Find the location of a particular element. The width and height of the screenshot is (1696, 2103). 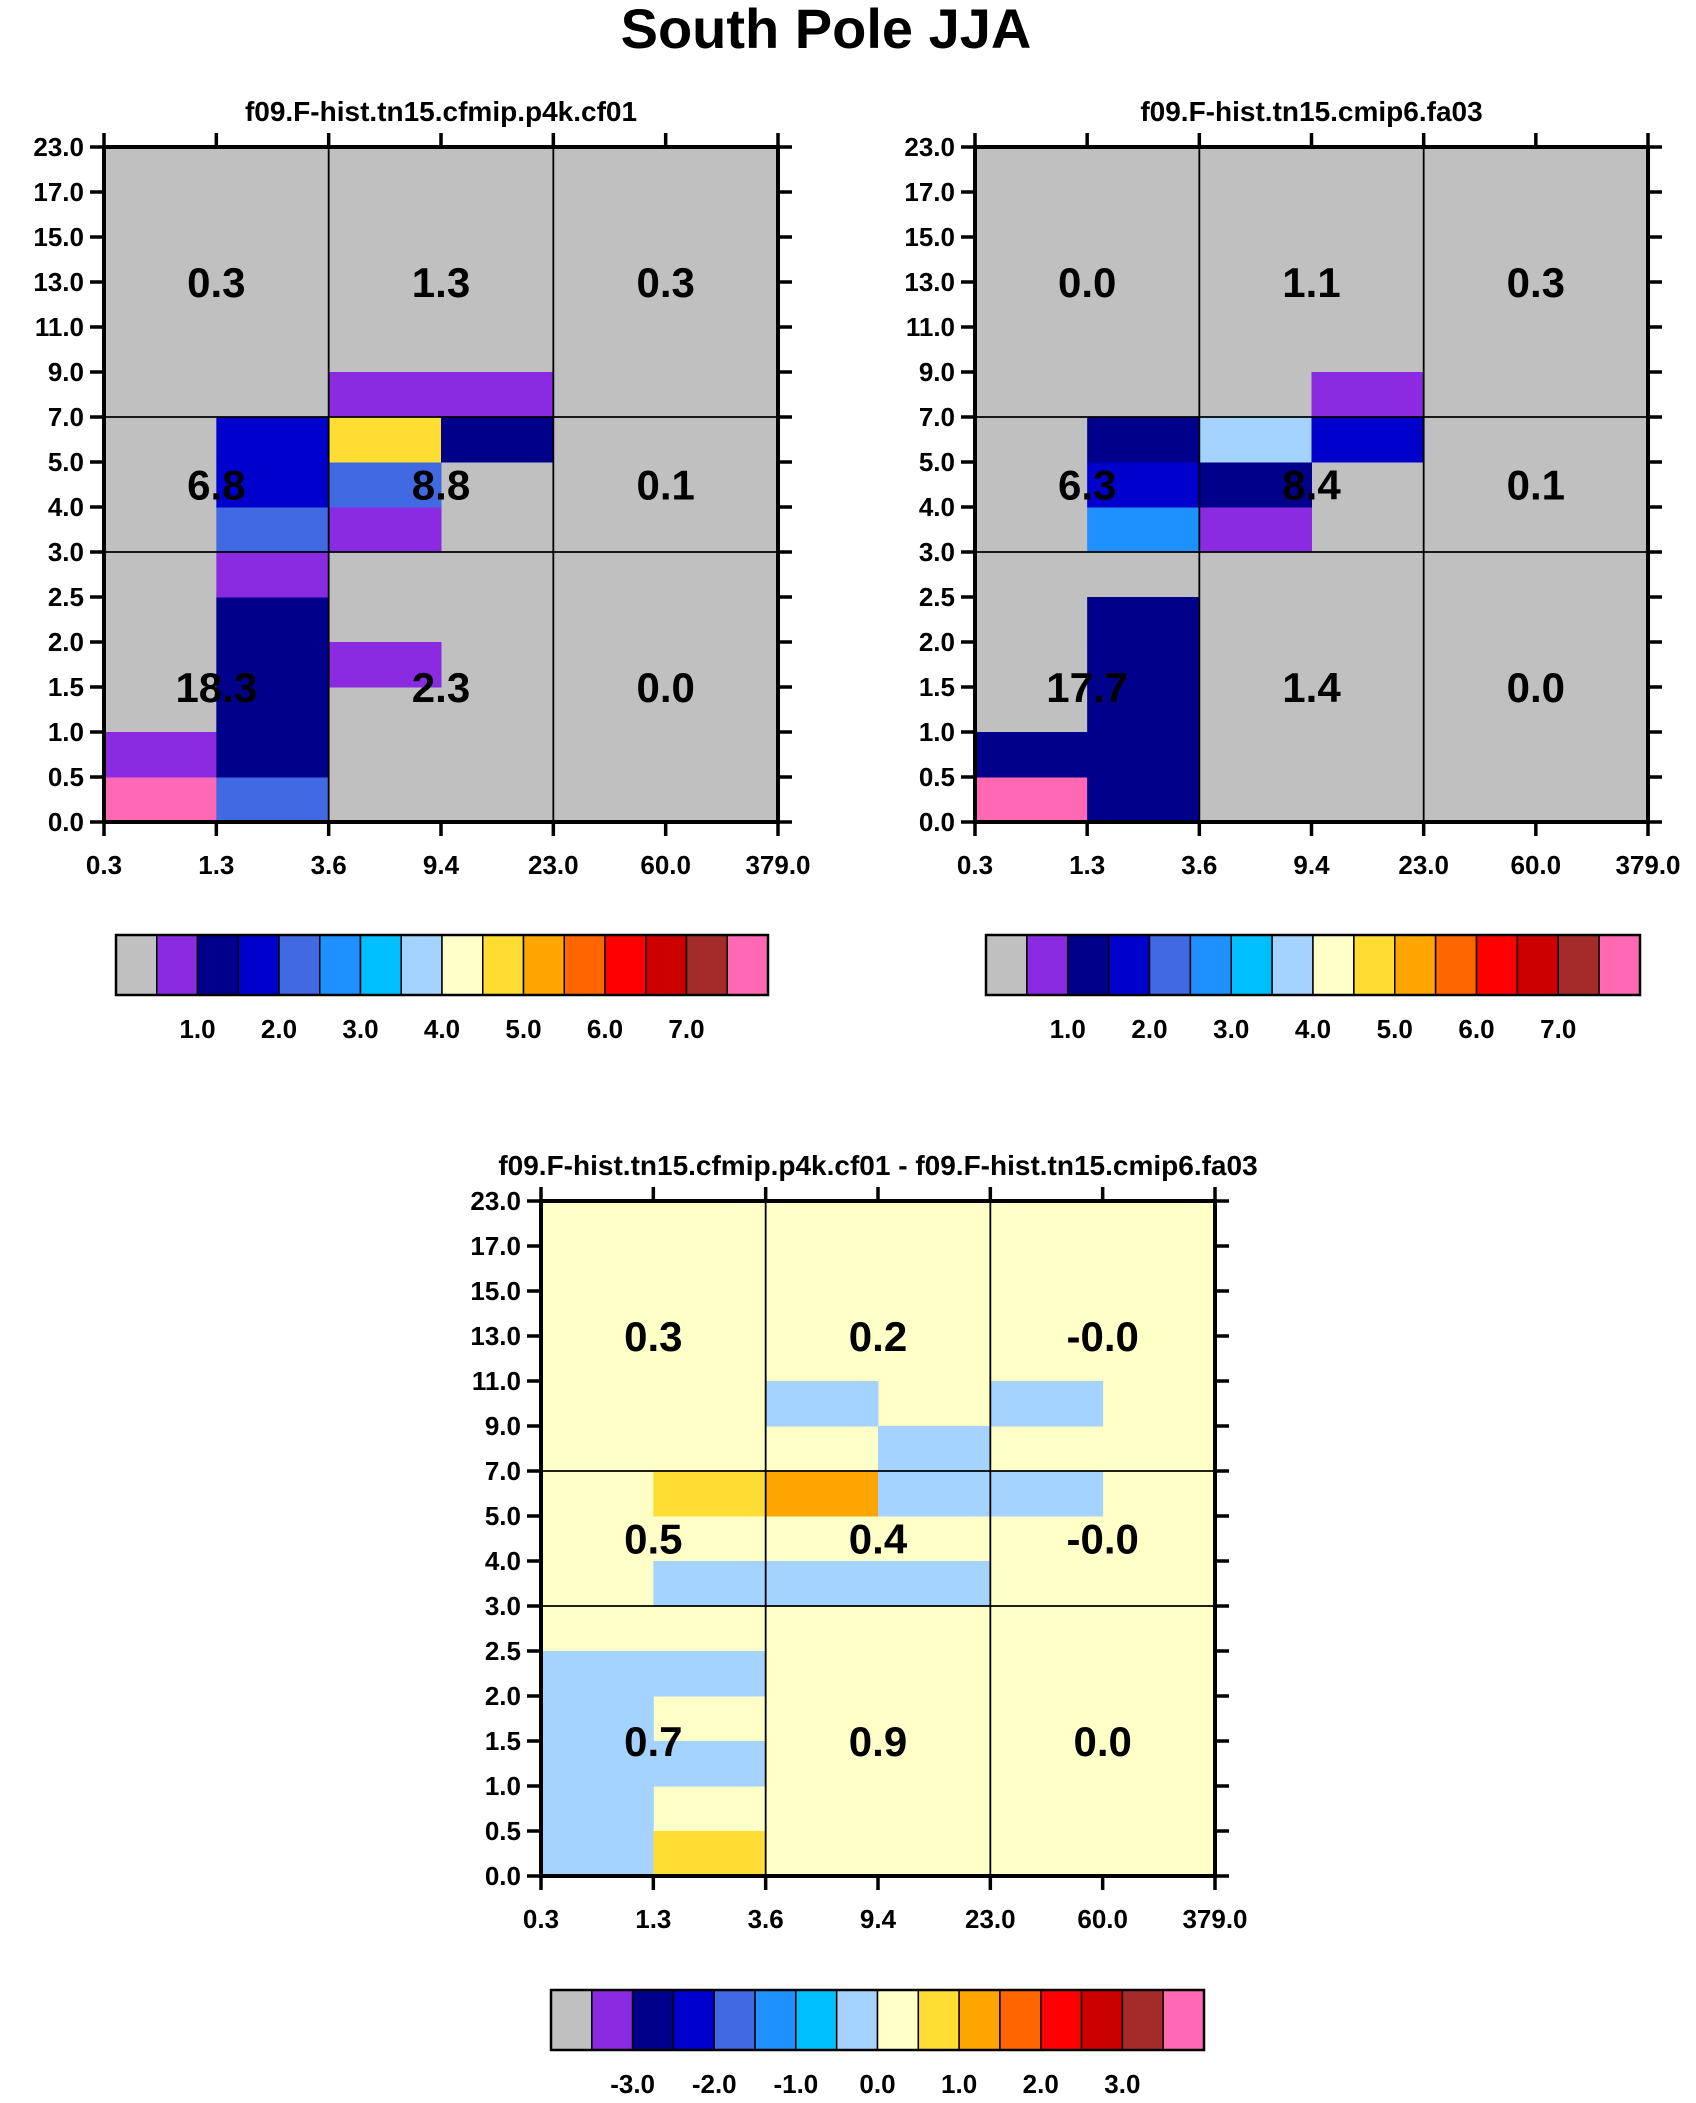

box-value: 0.1 is located at coordinates (1536, 485).